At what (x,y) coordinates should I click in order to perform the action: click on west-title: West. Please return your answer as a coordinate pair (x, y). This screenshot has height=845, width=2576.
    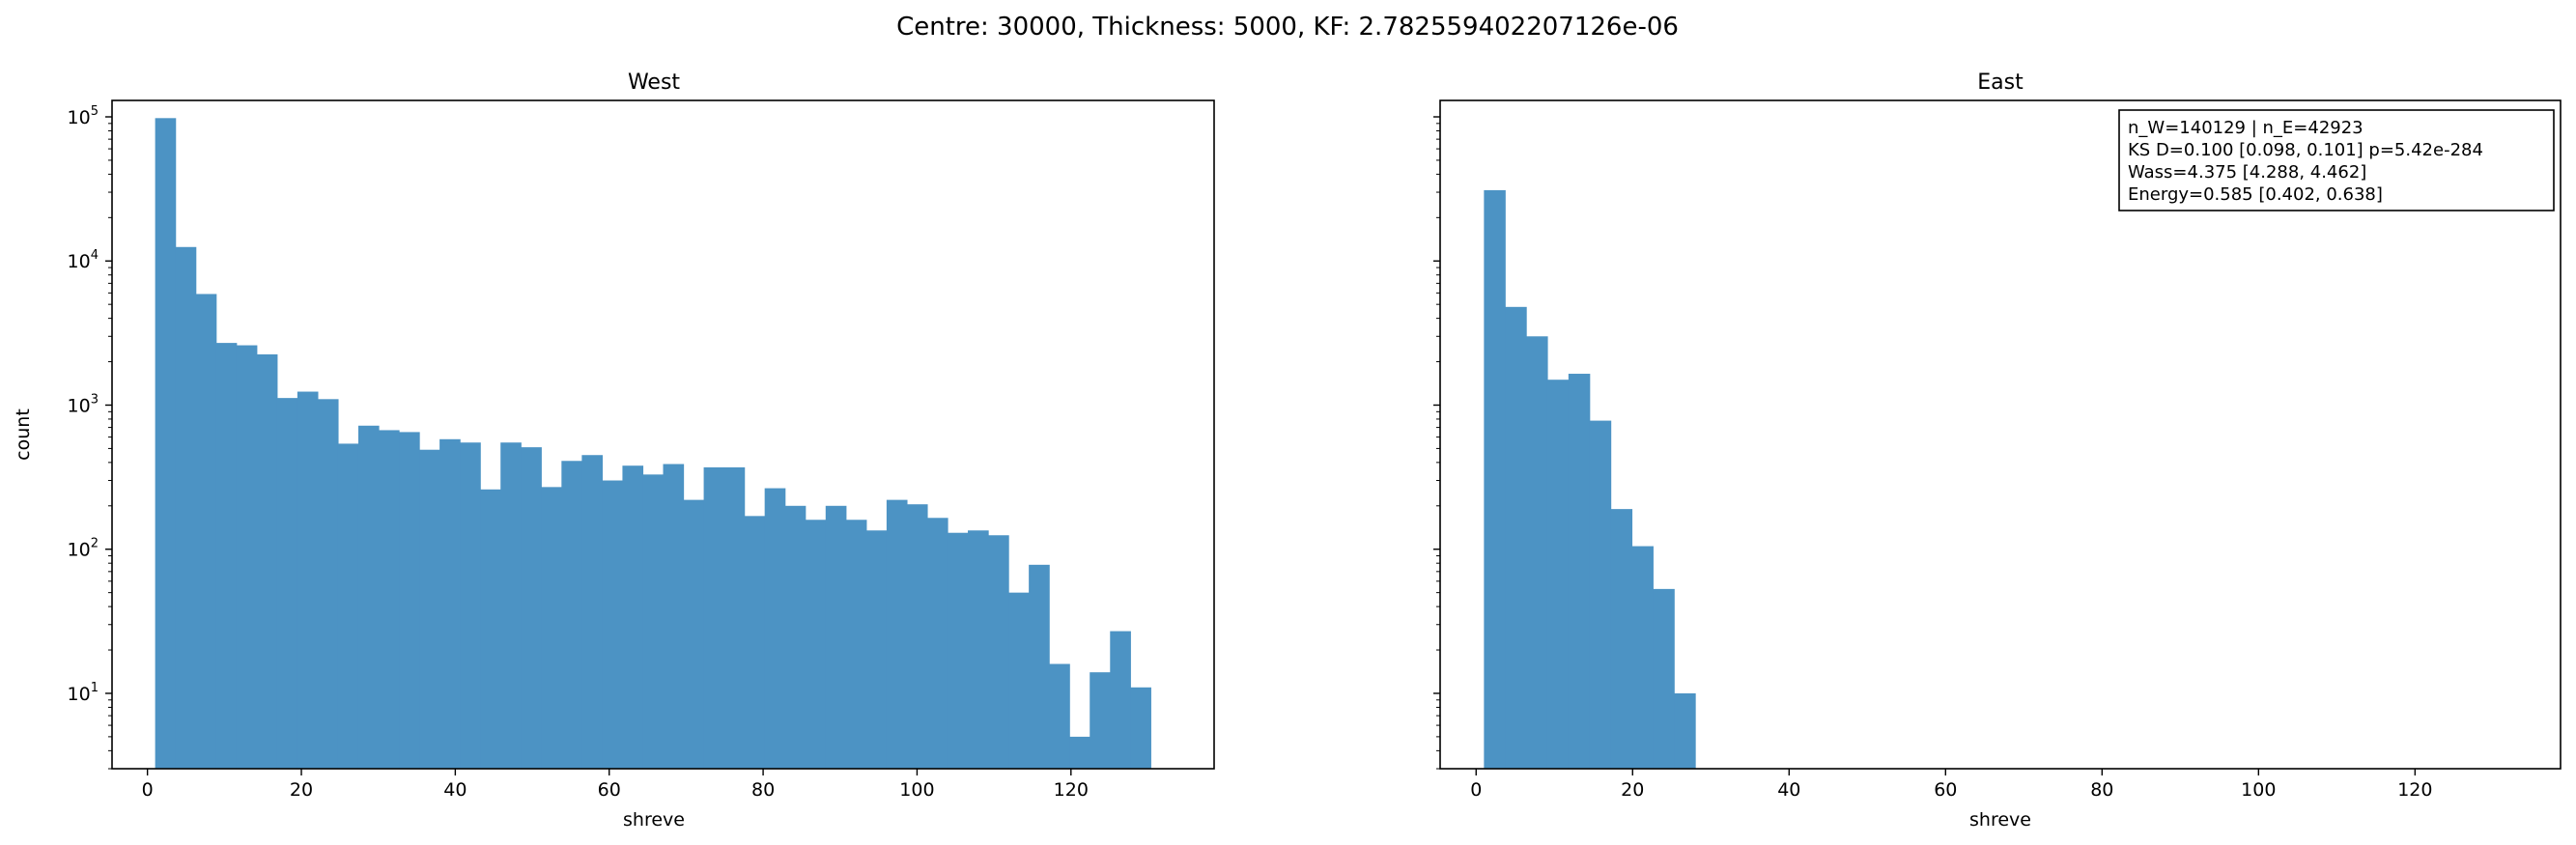
    Looking at the image, I should click on (654, 82).